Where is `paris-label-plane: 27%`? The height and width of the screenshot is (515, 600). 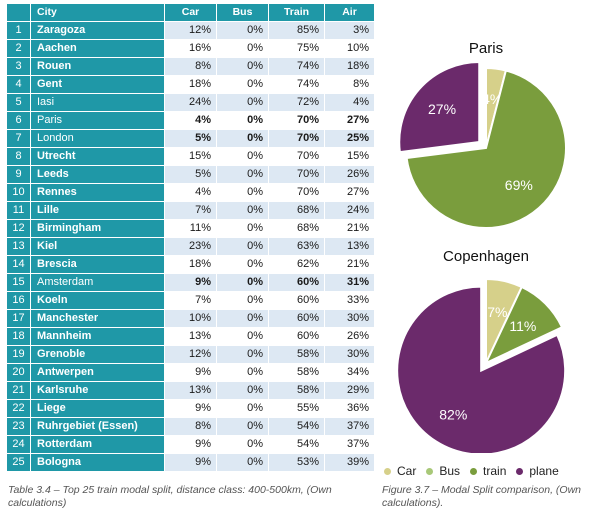
paris-label-plane: 27% is located at coordinates (442, 109).